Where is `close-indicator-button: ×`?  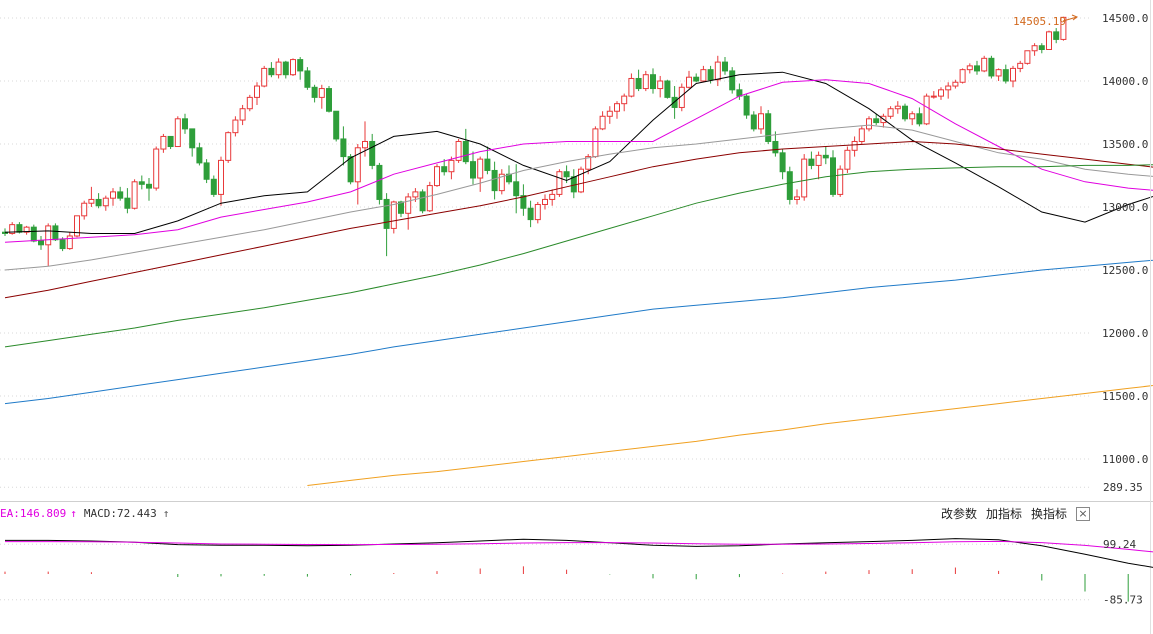 close-indicator-button: × is located at coordinates (1083, 514).